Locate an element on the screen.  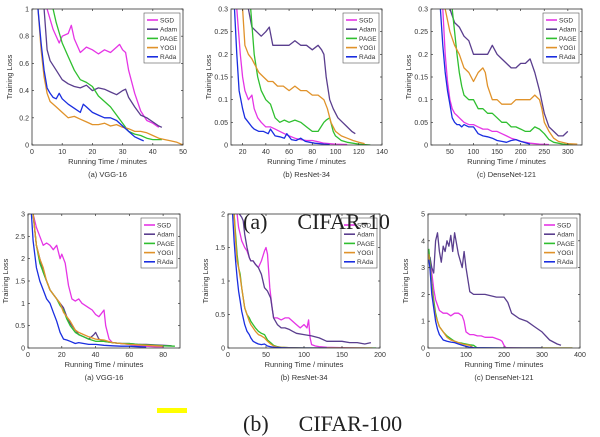
y-tick-label: 2 is located at coordinates (23, 259).